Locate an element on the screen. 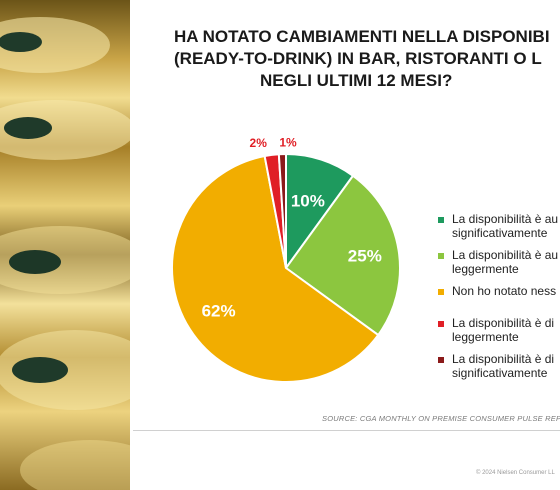 This screenshot has width=560, height=490. legend-label: La disponibilità è di leggermente is located at coordinates (503, 330).